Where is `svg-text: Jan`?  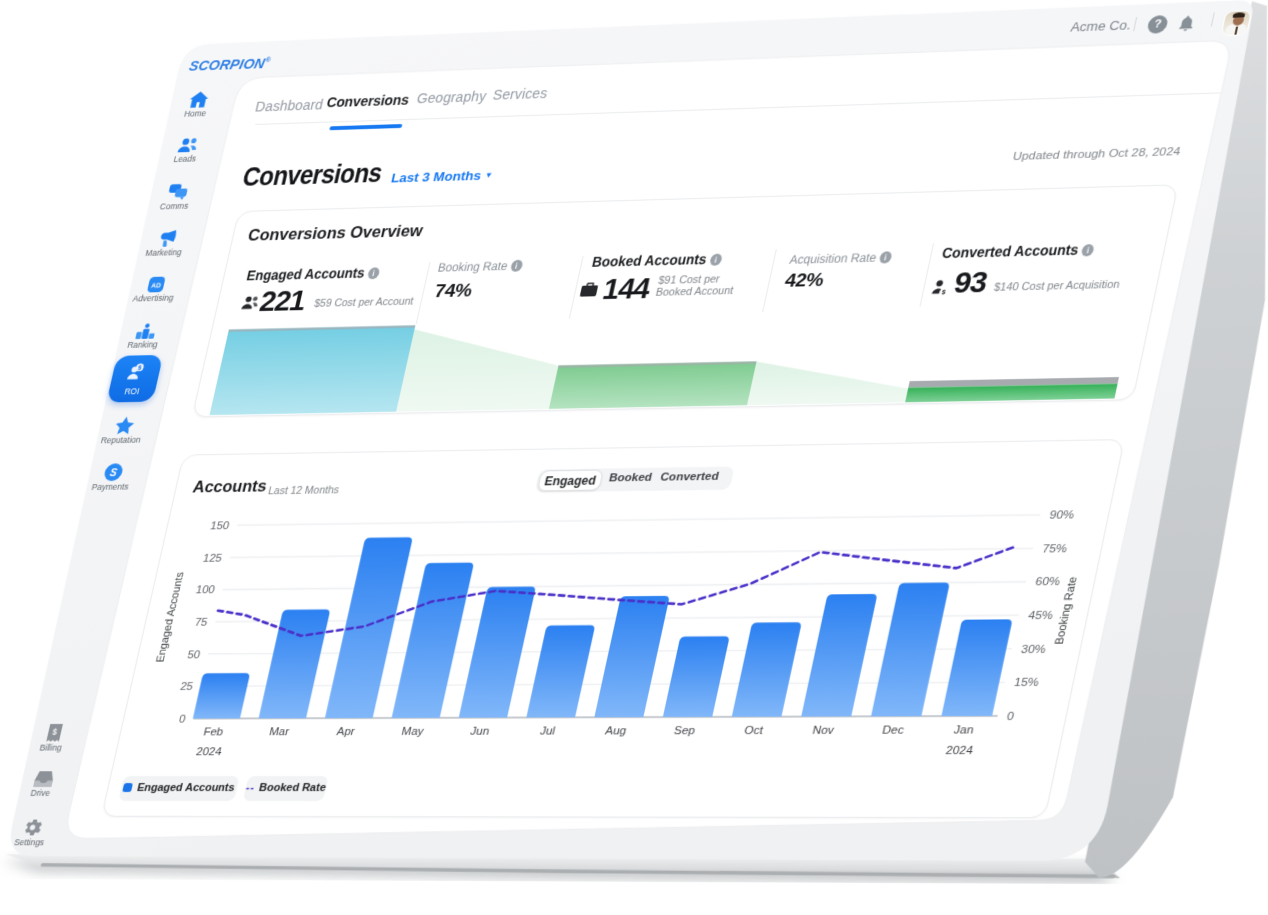
svg-text: Jan is located at coordinates (964, 730).